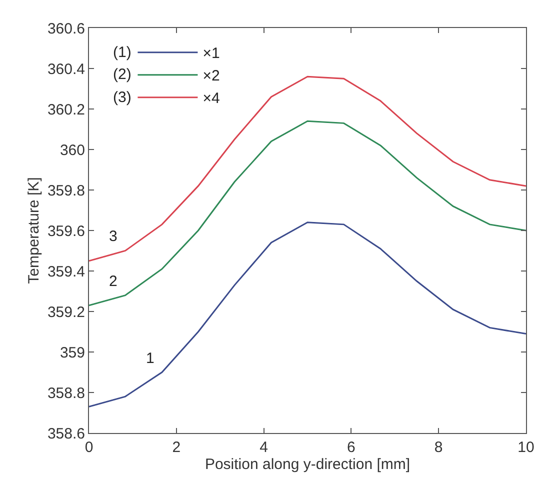 The height and width of the screenshot is (482, 549). What do you see at coordinates (351, 447) in the screenshot?
I see `x-tick-label: 6` at bounding box center [351, 447].